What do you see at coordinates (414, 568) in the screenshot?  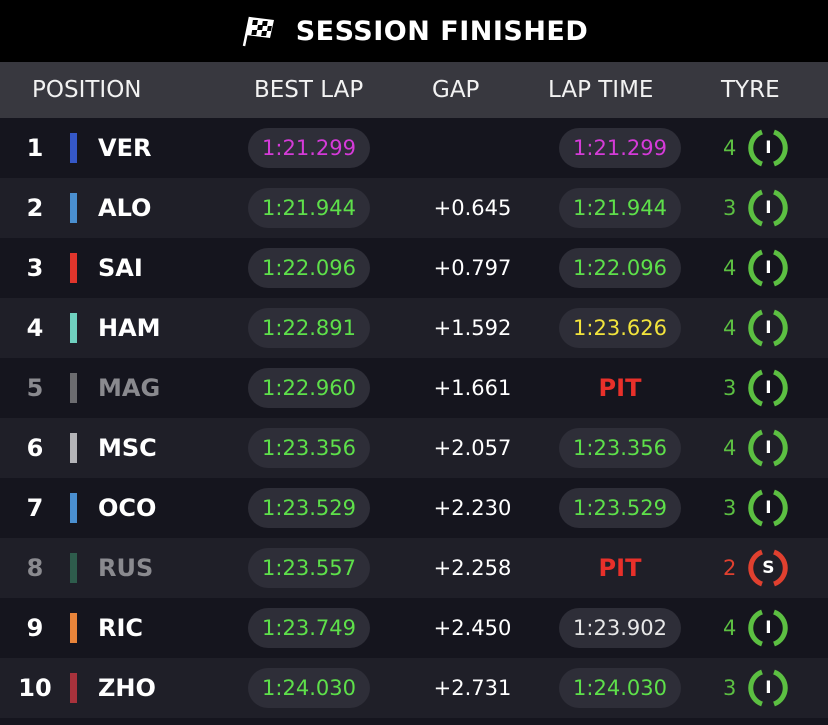 I see `standings-row: 8 RUS 1:23.557 +2.258 PIT 2 S` at bounding box center [414, 568].